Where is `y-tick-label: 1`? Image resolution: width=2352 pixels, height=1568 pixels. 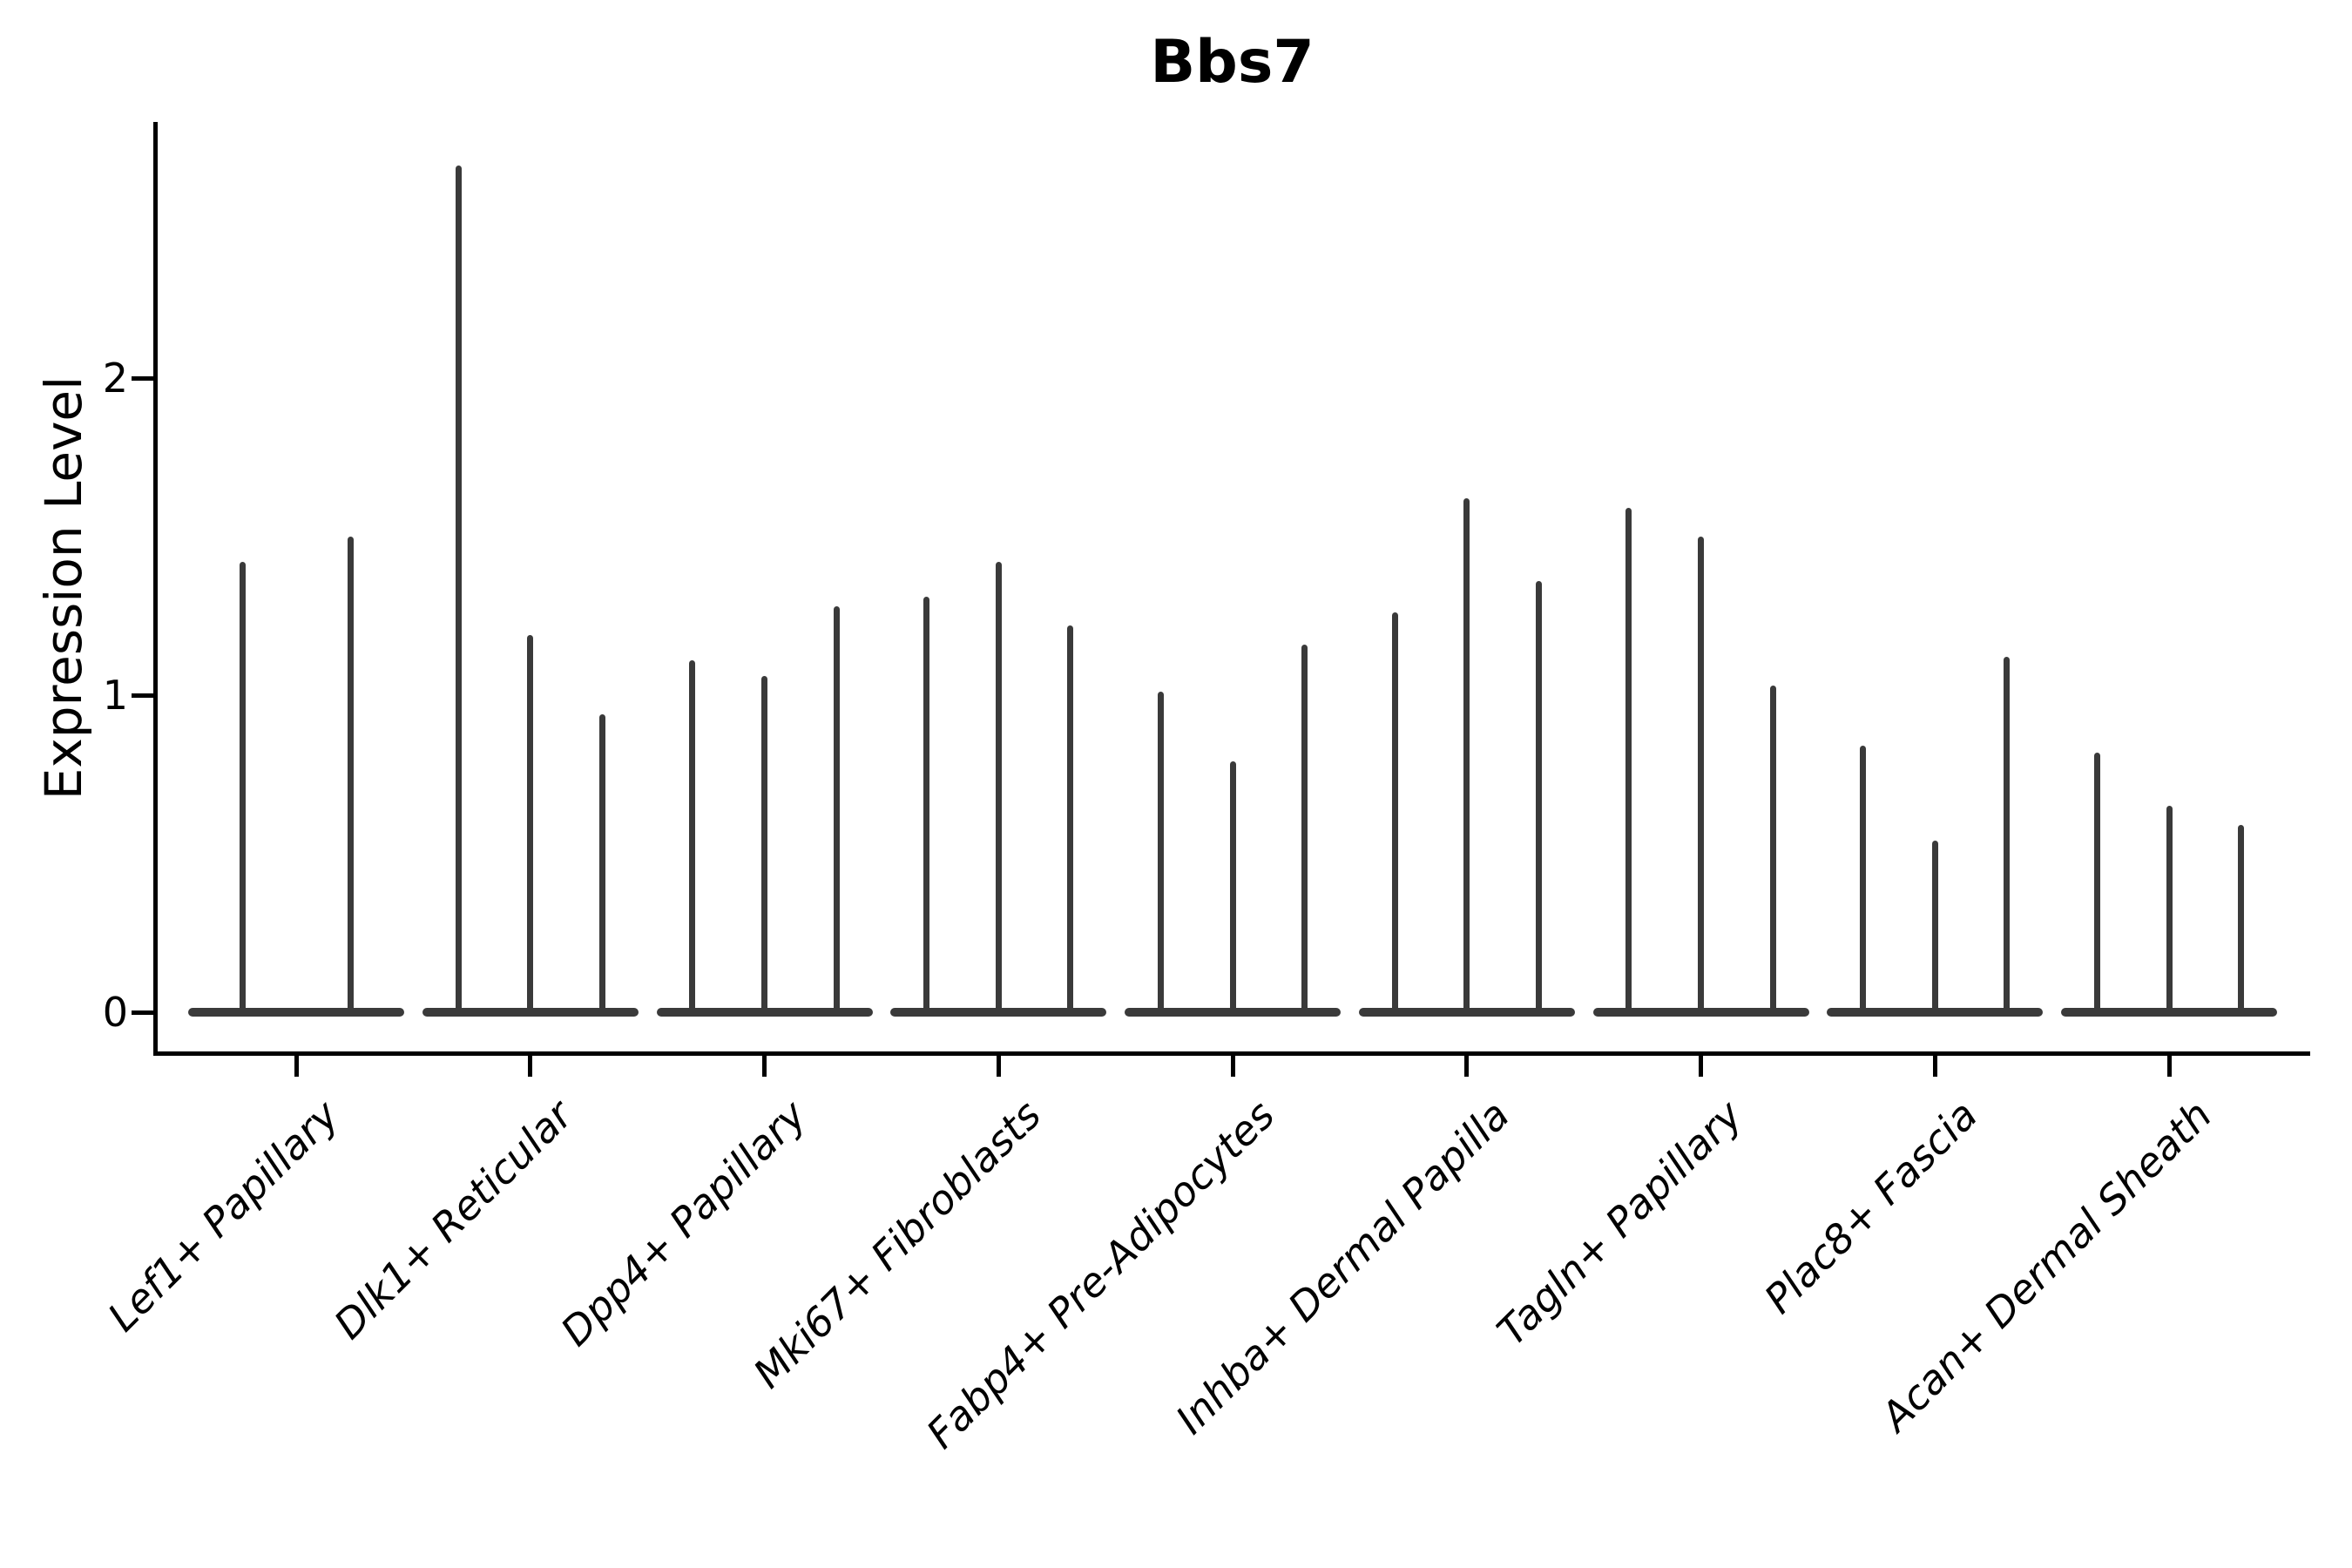 y-tick-label: 1 is located at coordinates (115, 695).